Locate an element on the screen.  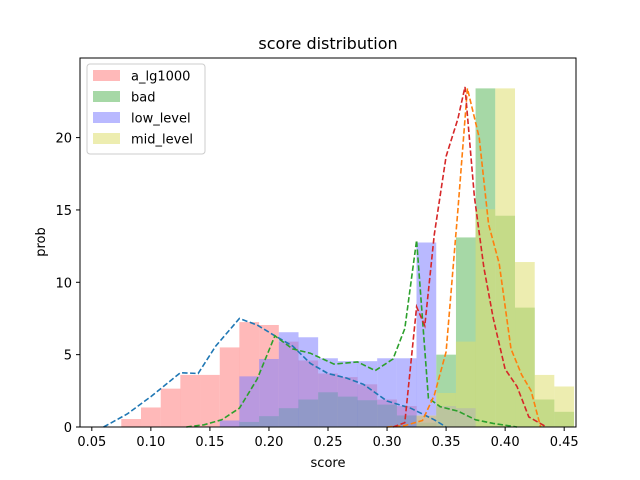
x-tick-label: 0.35 is located at coordinates (446, 442).